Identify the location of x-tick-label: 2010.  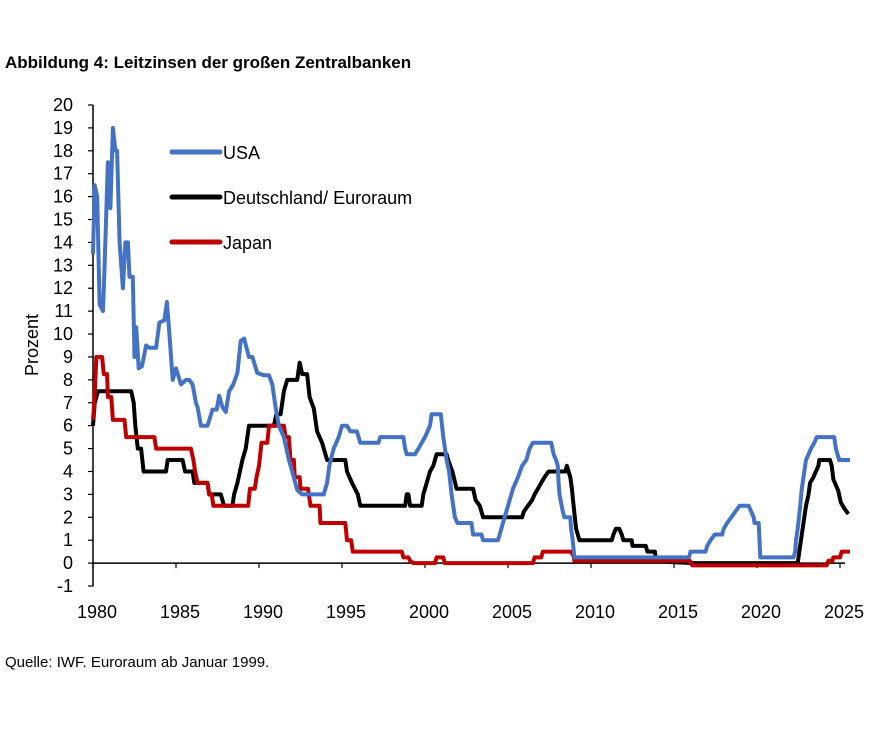
(595, 612).